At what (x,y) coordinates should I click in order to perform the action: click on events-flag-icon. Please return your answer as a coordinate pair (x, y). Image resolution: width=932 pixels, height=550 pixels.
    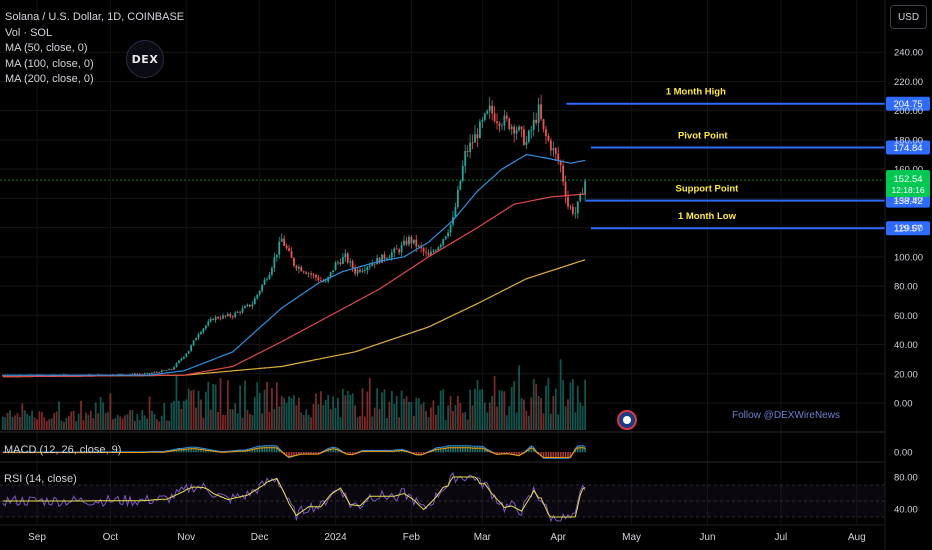
    Looking at the image, I should click on (627, 420).